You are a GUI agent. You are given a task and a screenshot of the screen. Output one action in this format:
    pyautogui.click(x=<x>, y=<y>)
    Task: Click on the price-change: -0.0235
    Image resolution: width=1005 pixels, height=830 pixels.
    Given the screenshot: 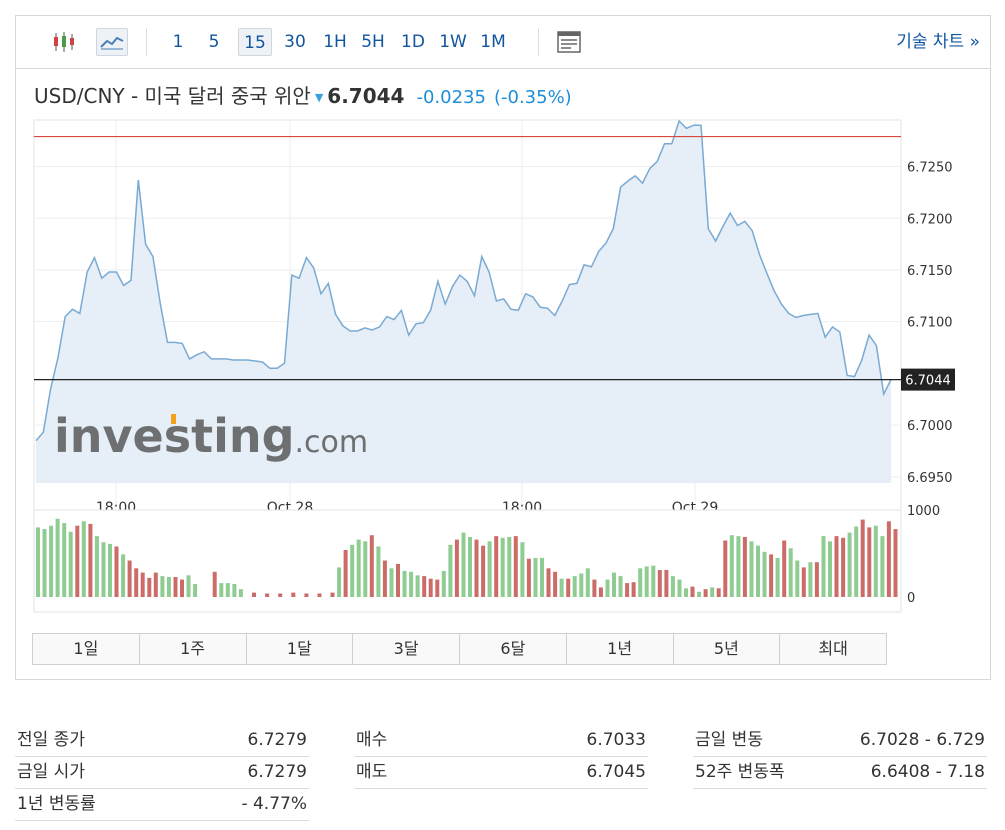 What is the action you would take?
    pyautogui.click(x=451, y=97)
    